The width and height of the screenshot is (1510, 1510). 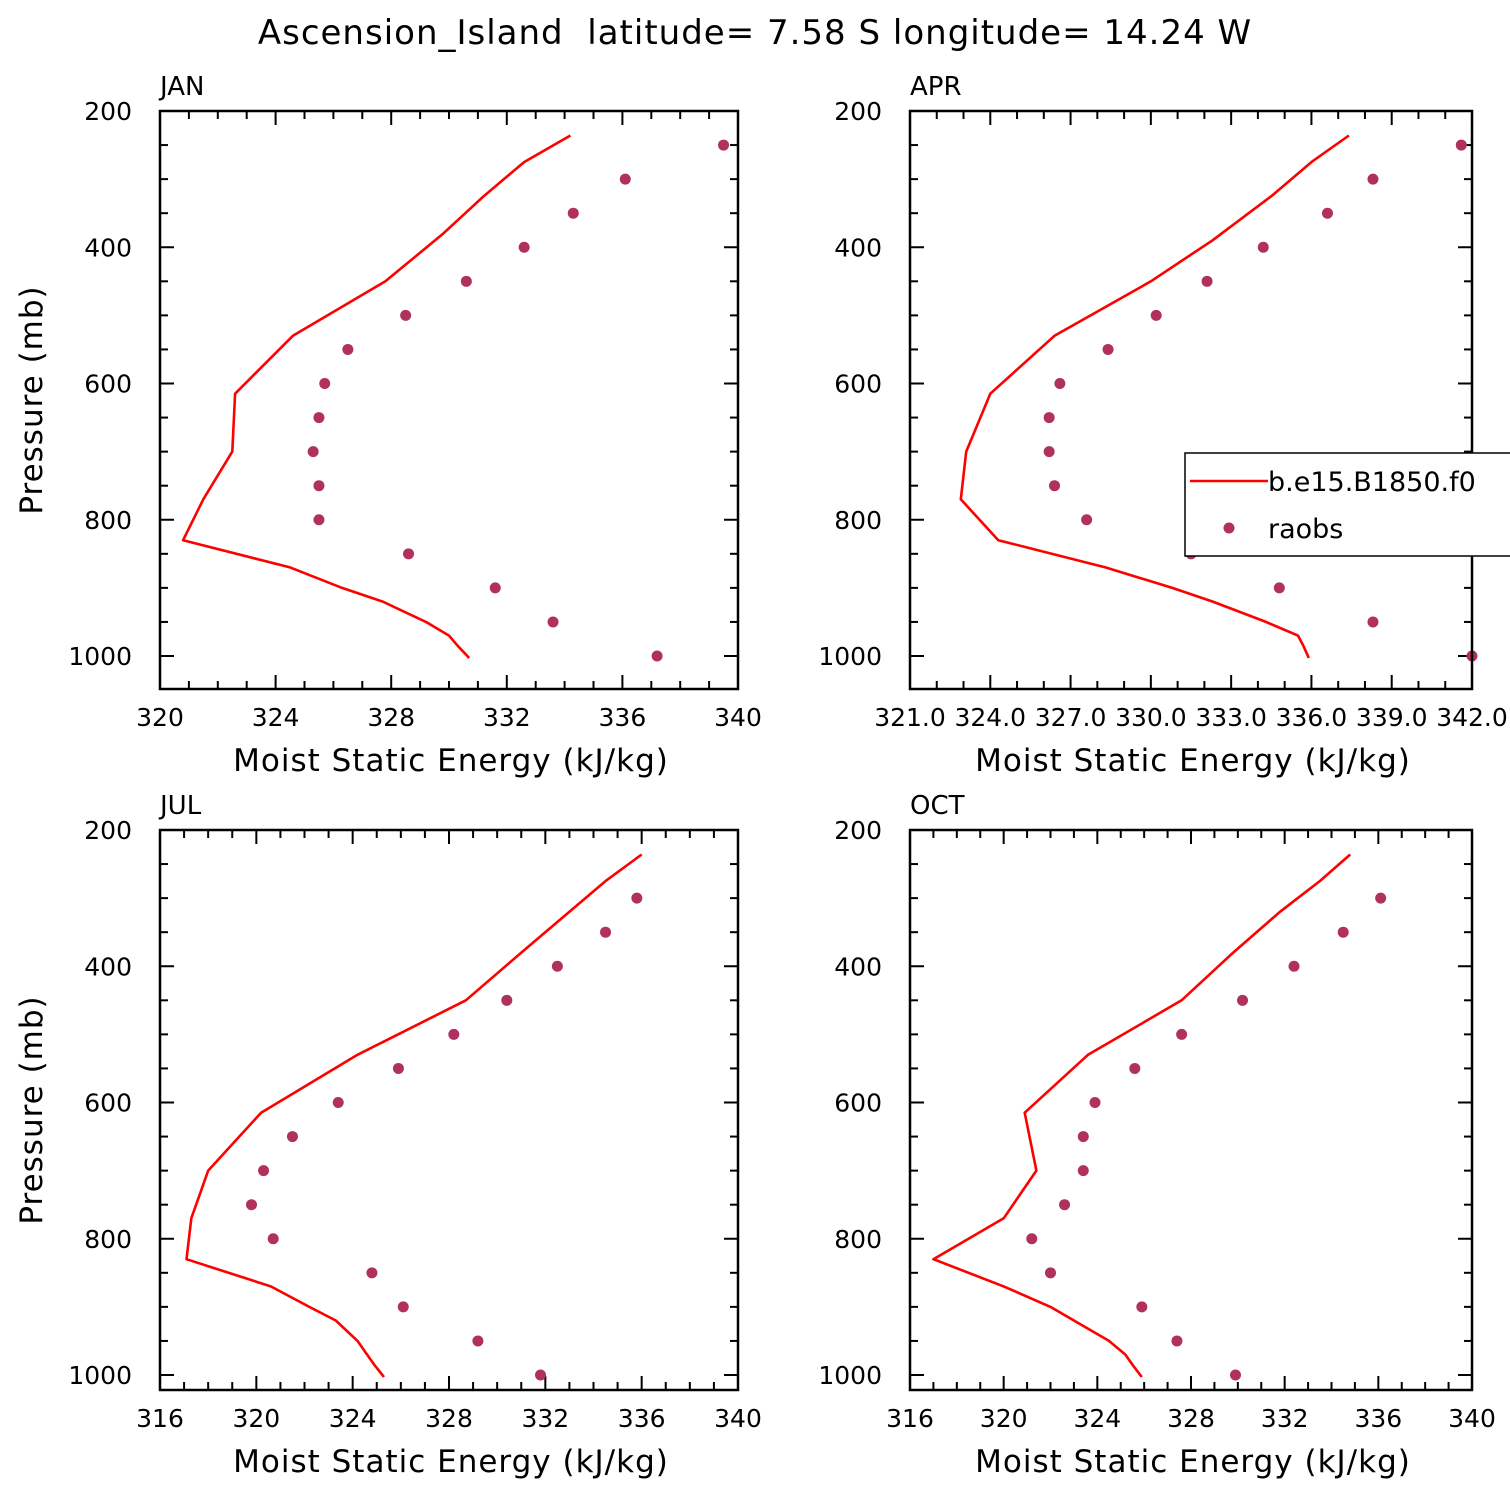 What do you see at coordinates (1071, 717) in the screenshot?
I see `x-tick-label: 327.0` at bounding box center [1071, 717].